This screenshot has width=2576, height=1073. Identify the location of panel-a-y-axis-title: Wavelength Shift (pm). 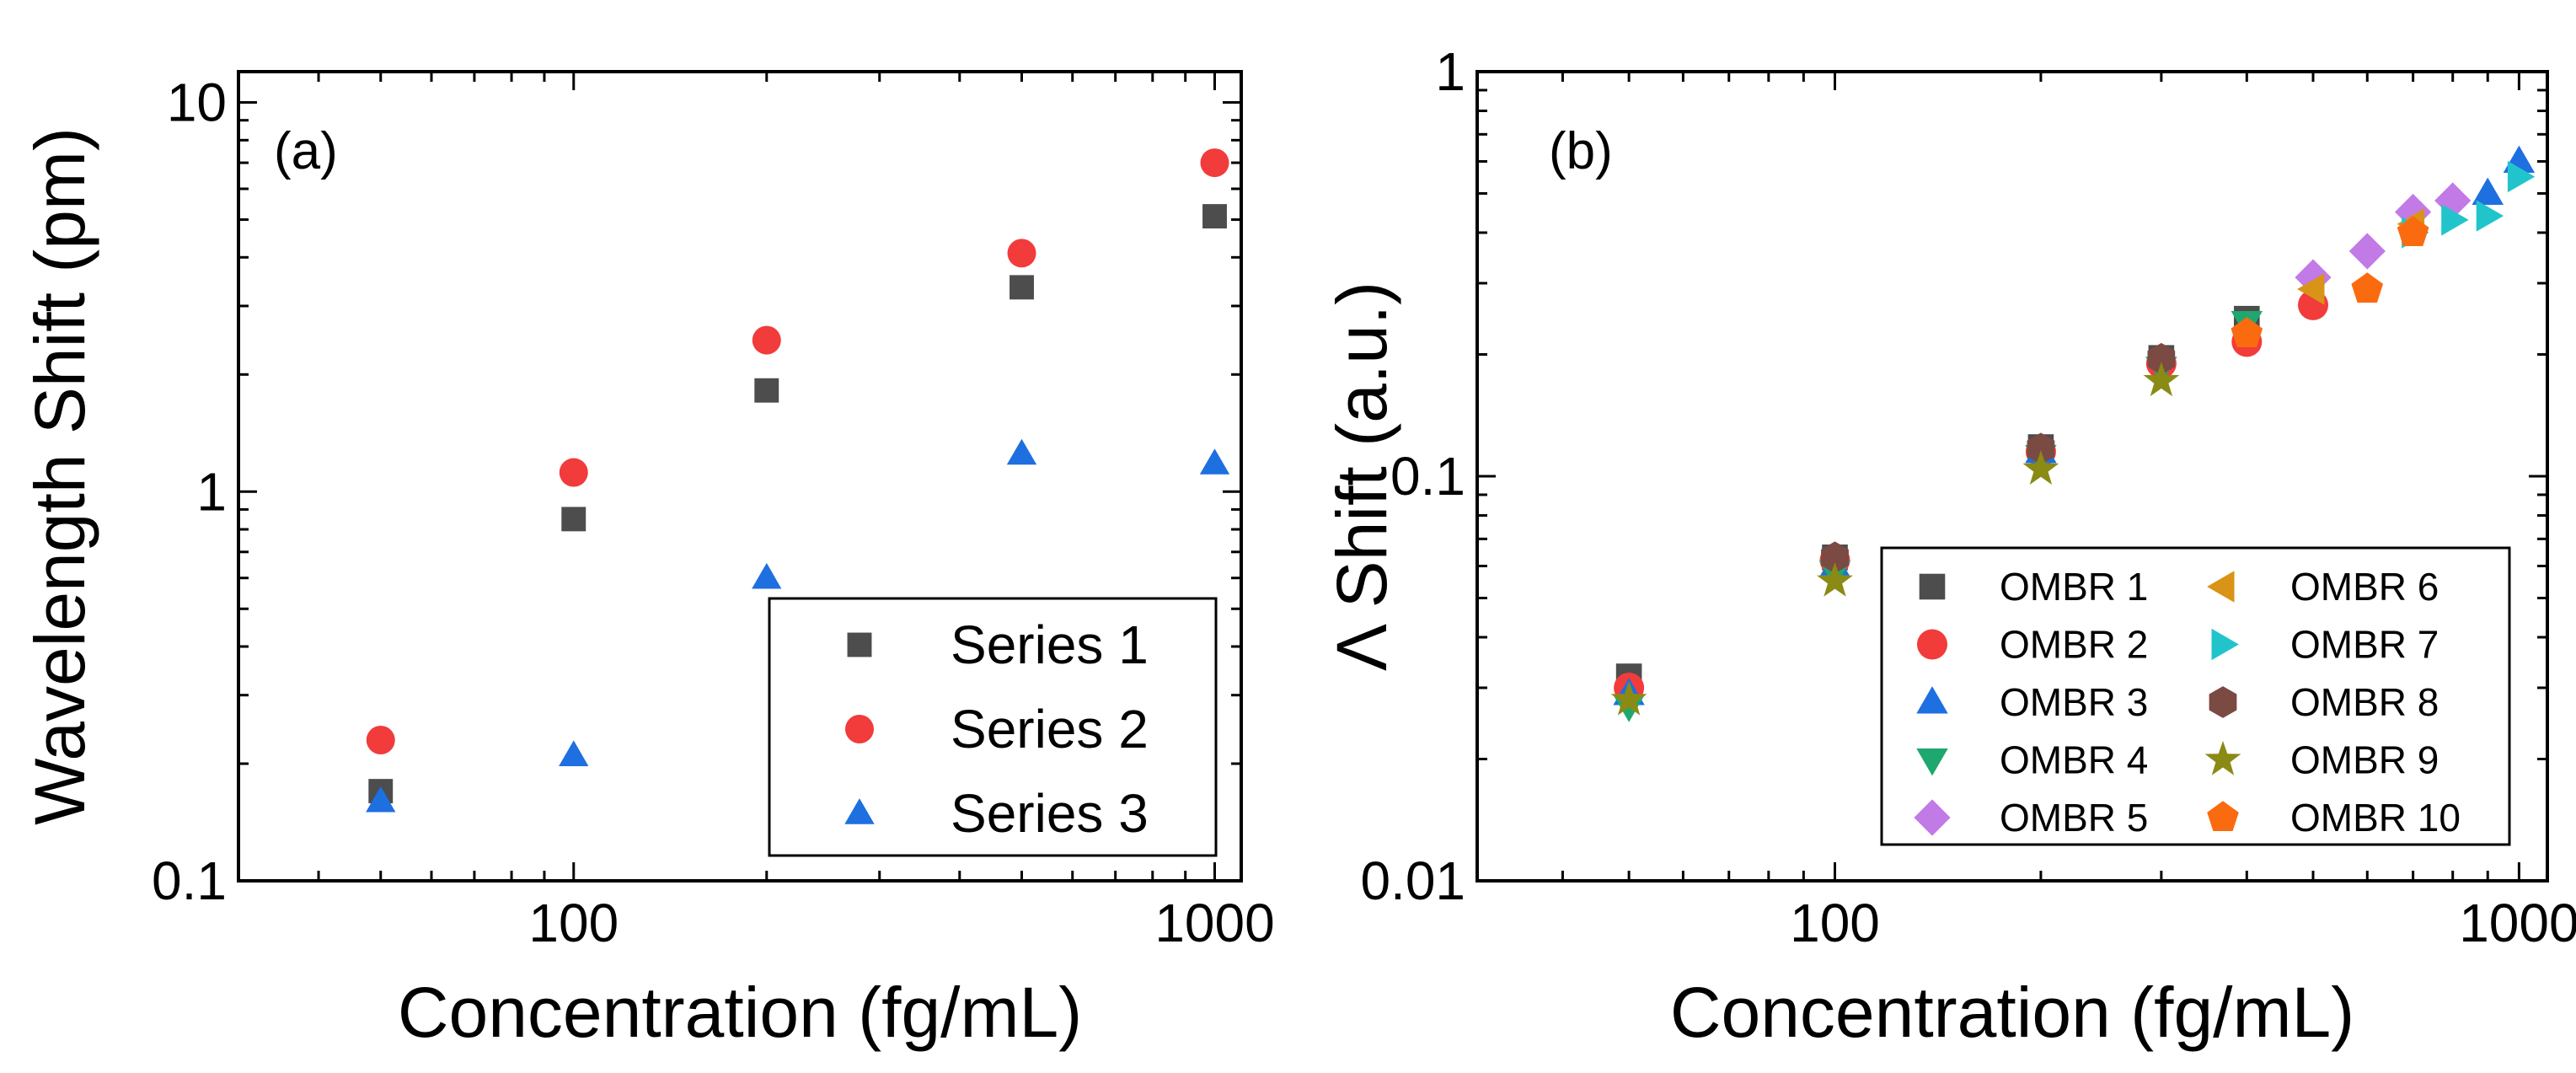
(60, 476).